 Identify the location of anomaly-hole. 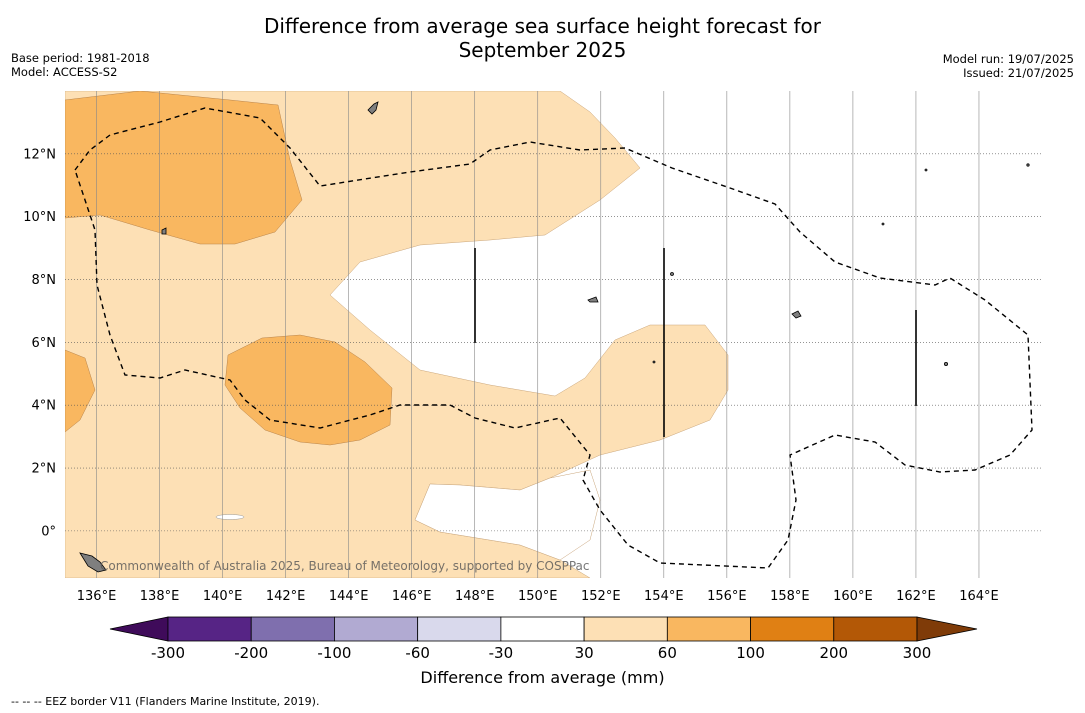
(507, 515).